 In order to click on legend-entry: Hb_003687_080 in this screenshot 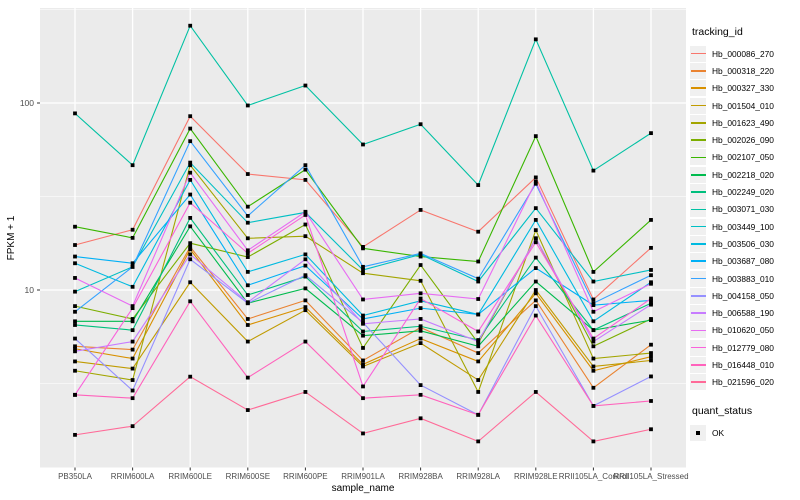, I will do `click(745, 261)`.